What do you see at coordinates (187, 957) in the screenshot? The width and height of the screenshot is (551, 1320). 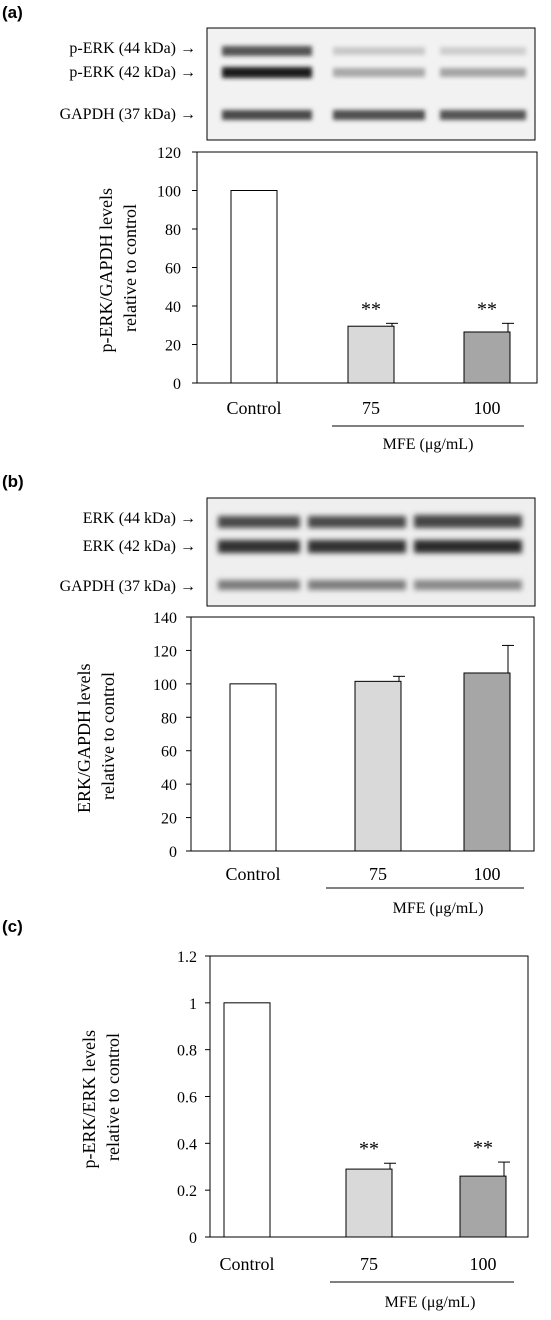 I see `y-tick-label: 1.2` at bounding box center [187, 957].